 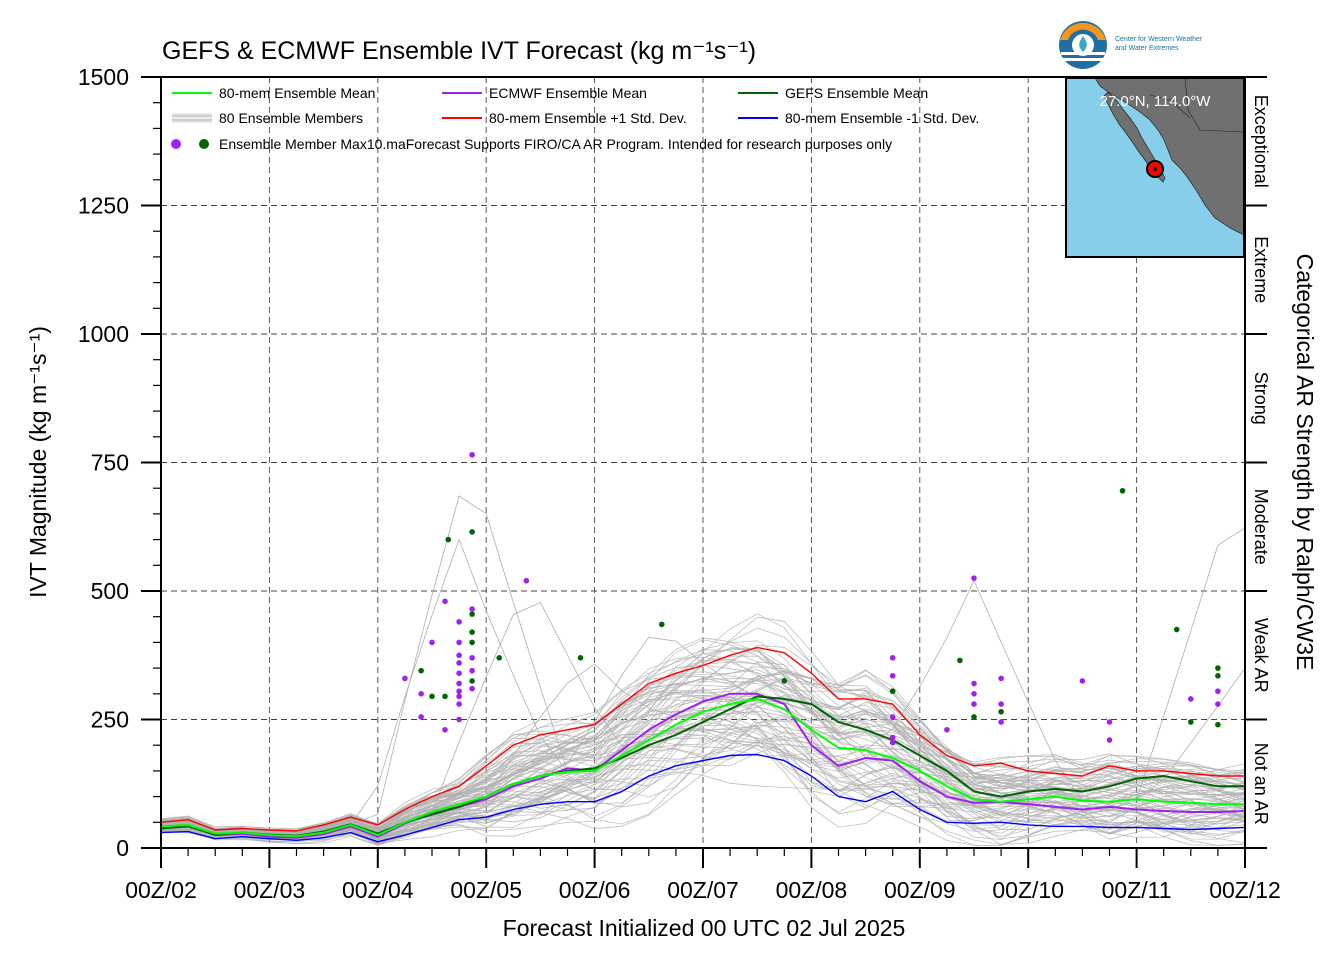 What do you see at coordinates (1245, 890) in the screenshot?
I see `x-tick-label: 00Z/12` at bounding box center [1245, 890].